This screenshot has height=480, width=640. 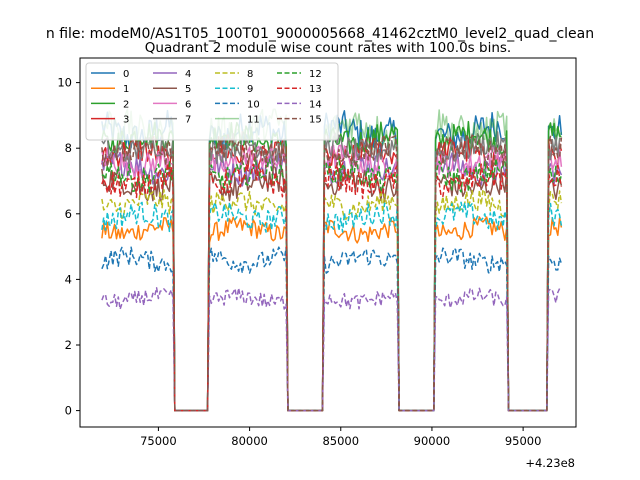 What do you see at coordinates (523, 441) in the screenshot?
I see `x-tick-label: 95000` at bounding box center [523, 441].